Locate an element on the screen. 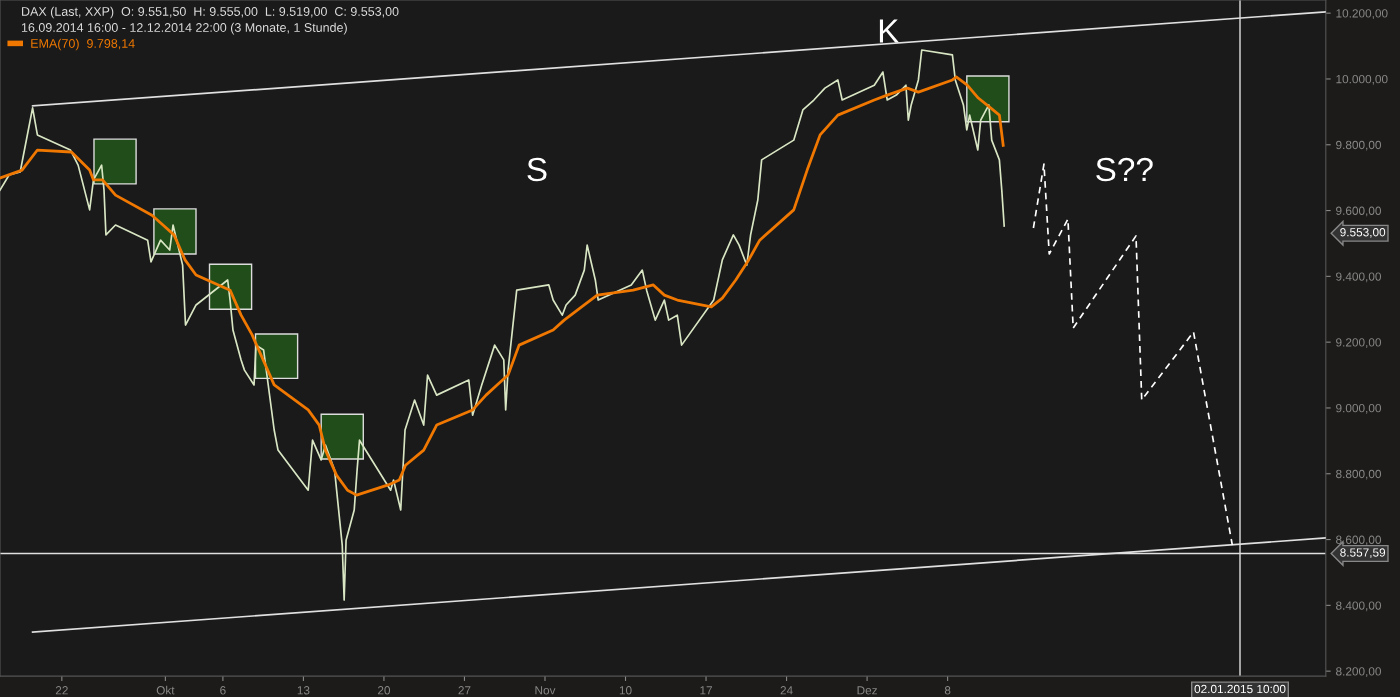 The width and height of the screenshot is (1400, 697). x-tick-label: 24 is located at coordinates (786, 690).